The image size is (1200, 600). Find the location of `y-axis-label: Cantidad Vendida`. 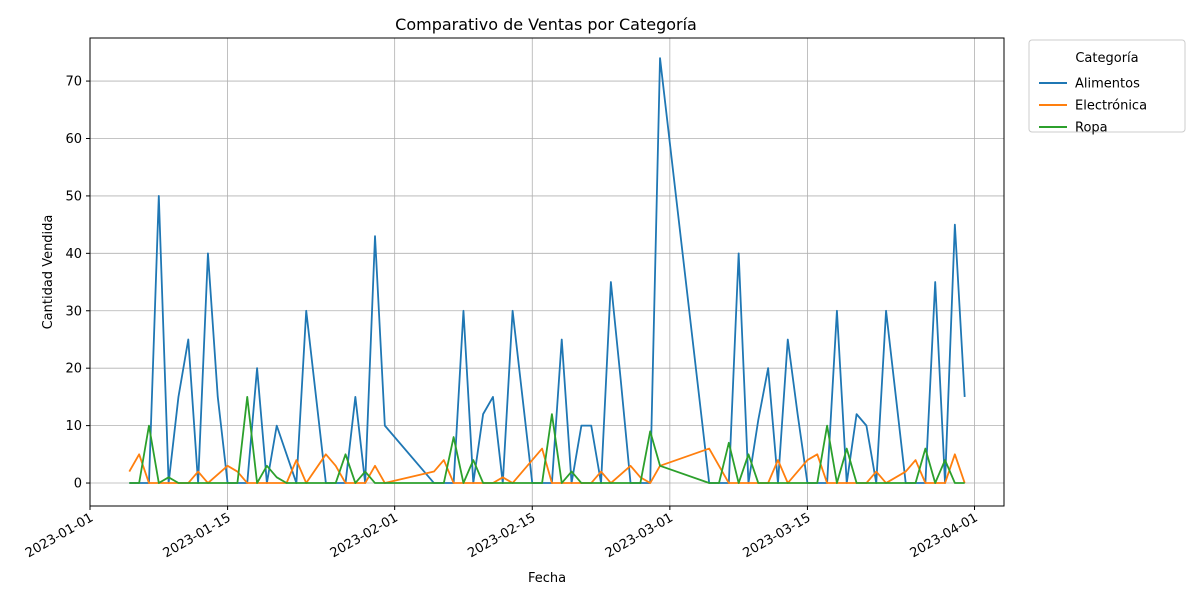

y-axis-label: Cantidad Vendida is located at coordinates (48, 272).